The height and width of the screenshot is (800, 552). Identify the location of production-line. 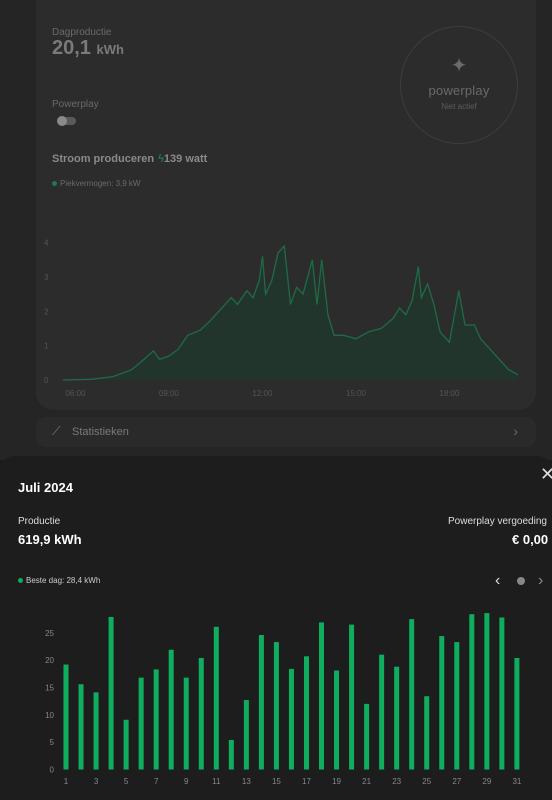
(290, 312).